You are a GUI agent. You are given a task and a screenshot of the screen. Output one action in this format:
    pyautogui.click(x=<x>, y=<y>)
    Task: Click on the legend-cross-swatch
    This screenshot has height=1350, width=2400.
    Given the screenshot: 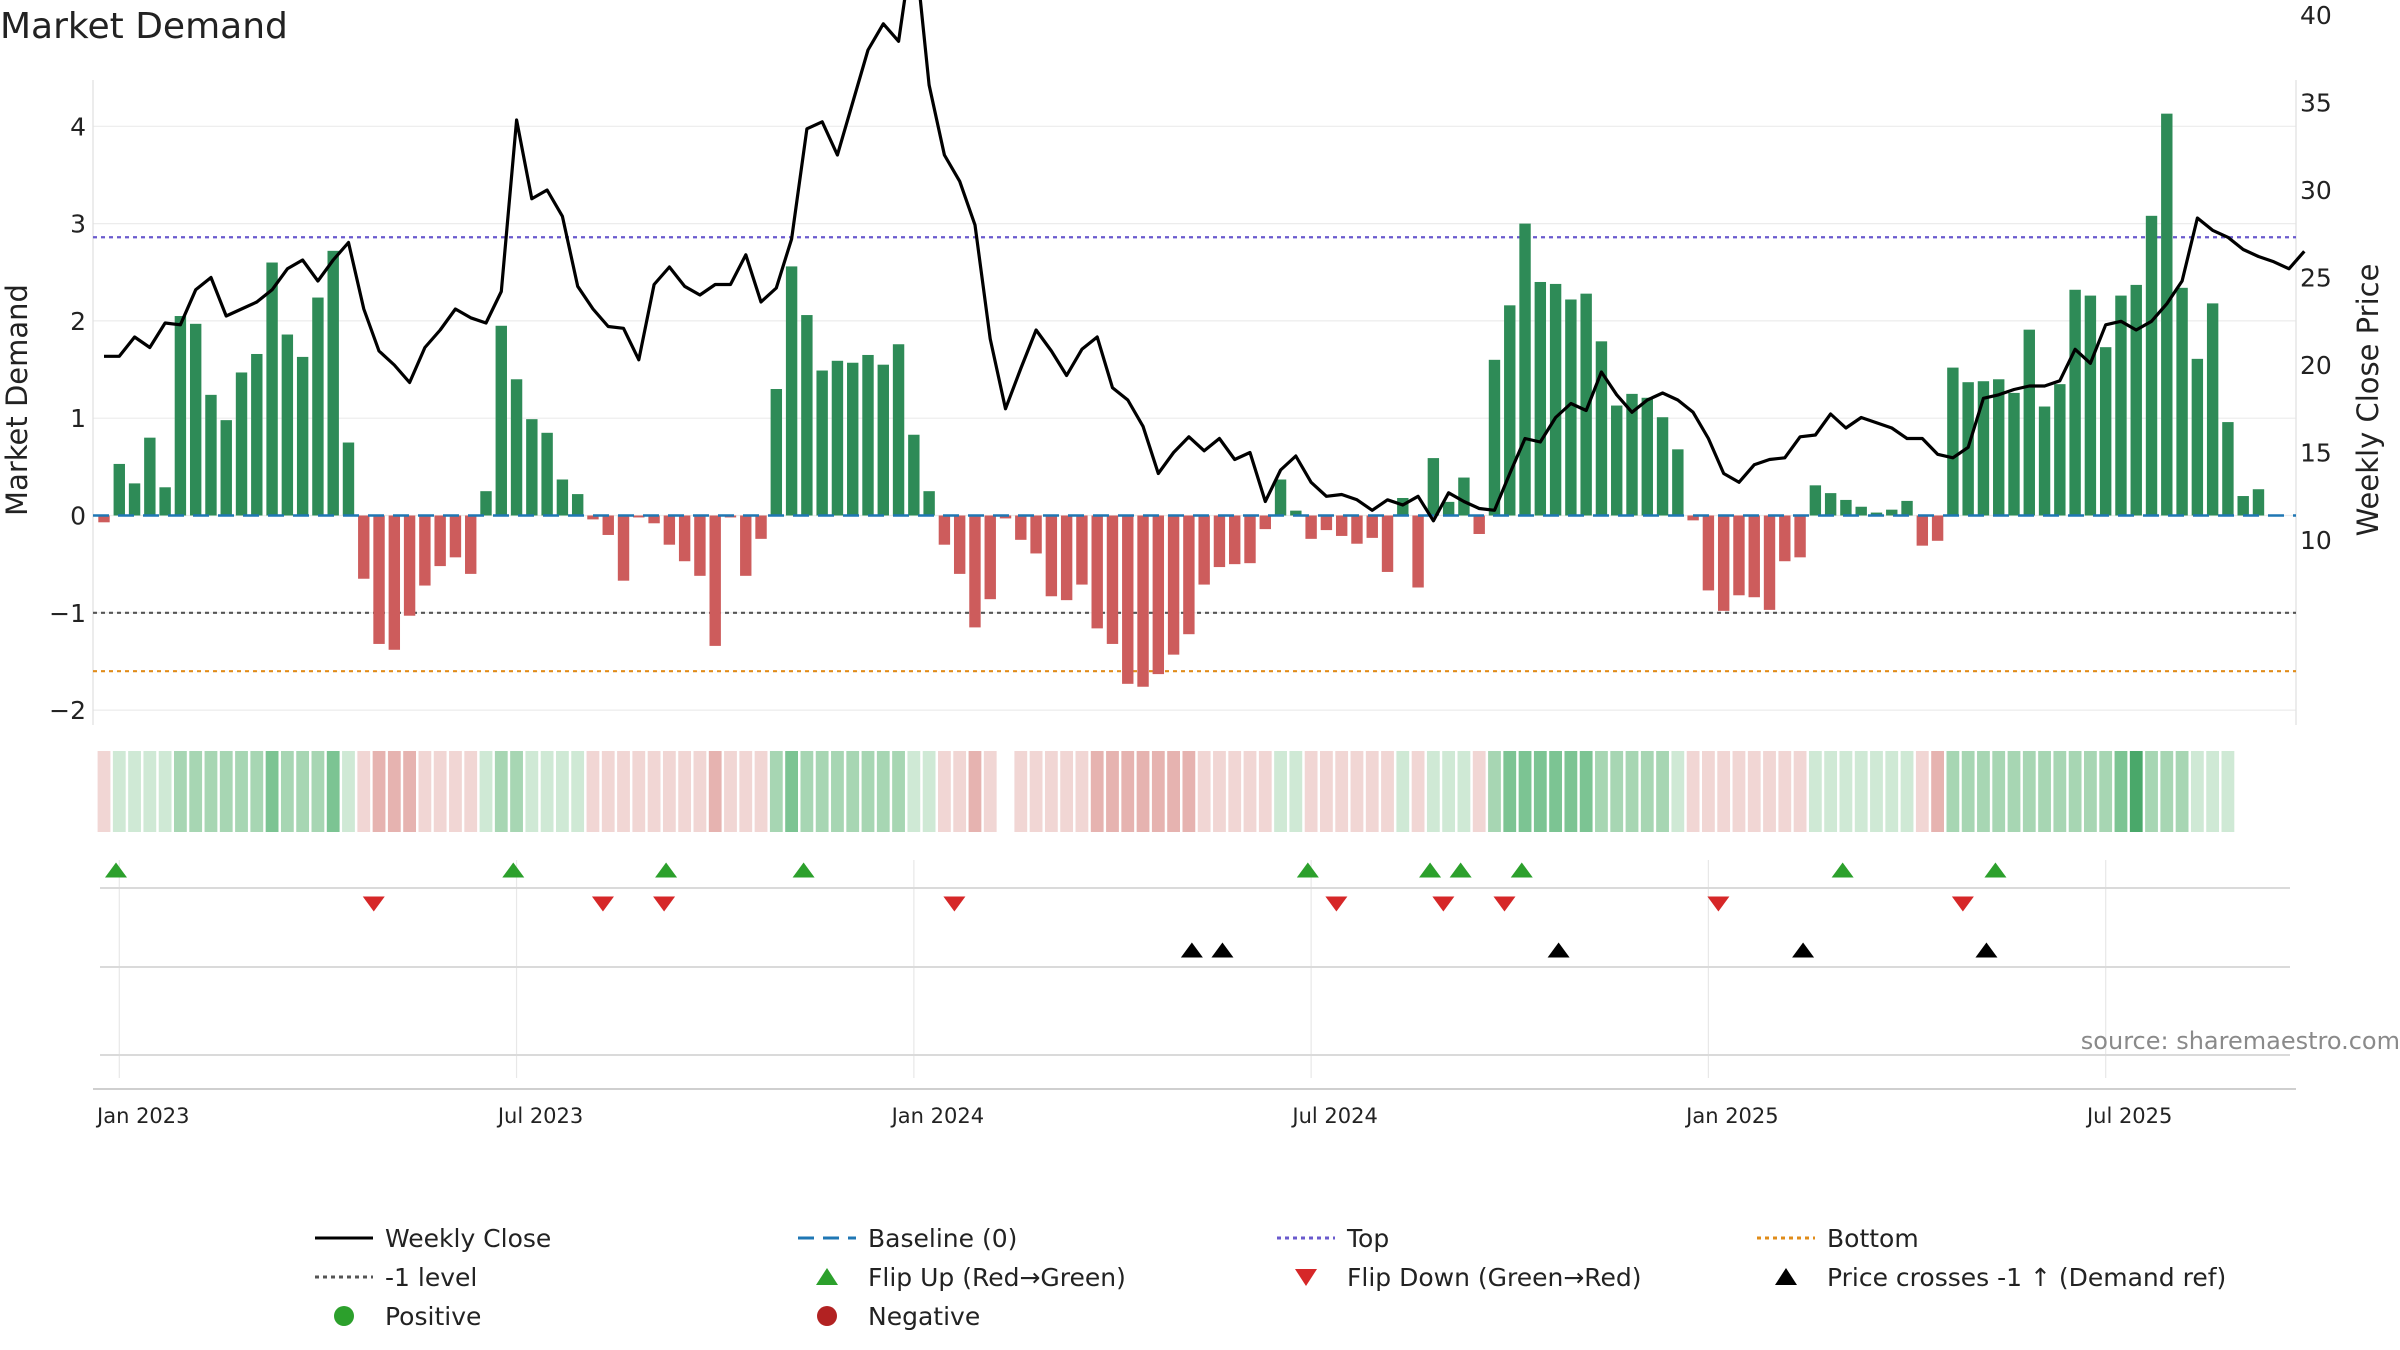 What is the action you would take?
    pyautogui.click(x=1786, y=1276)
    